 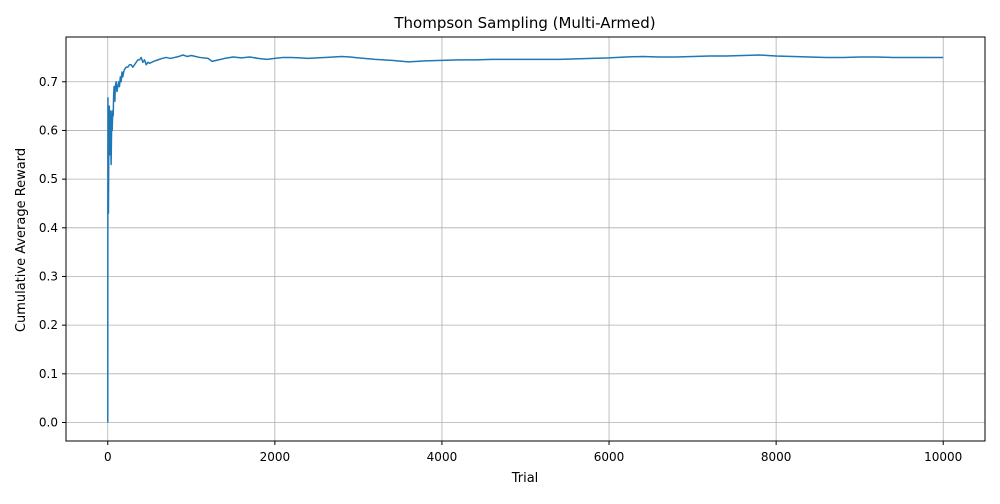 I want to click on x-tick-label: 10000, so click(x=943, y=457).